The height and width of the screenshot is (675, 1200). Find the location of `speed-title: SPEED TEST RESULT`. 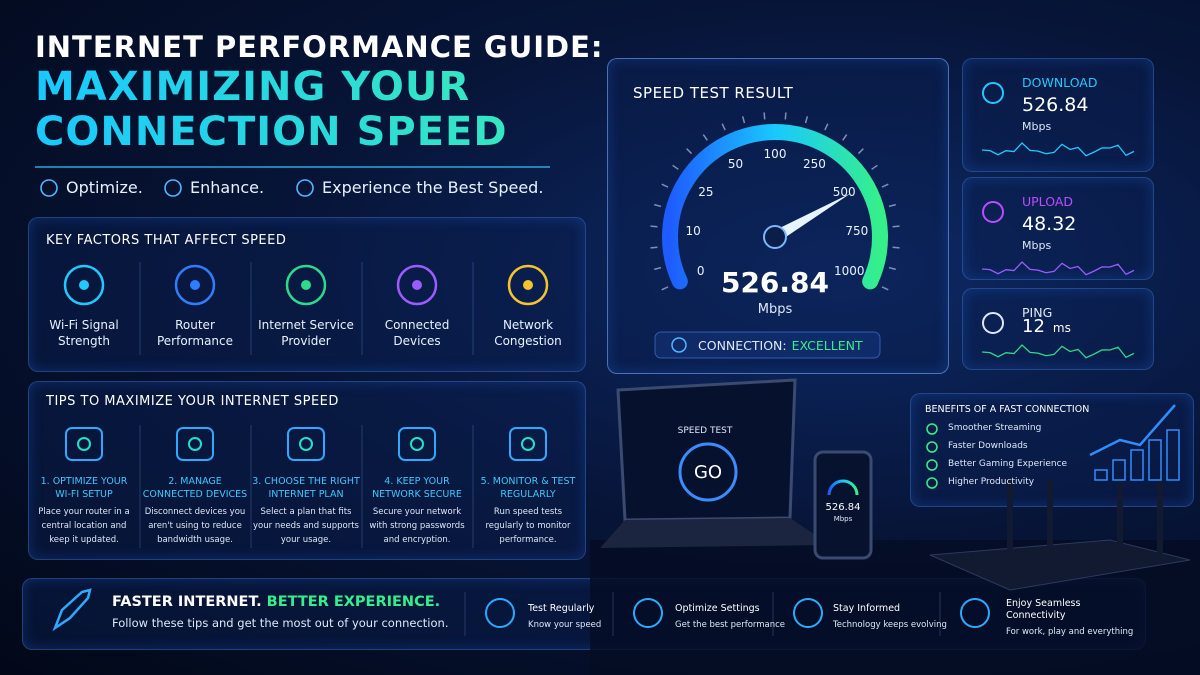

speed-title: SPEED TEST RESULT is located at coordinates (713, 93).